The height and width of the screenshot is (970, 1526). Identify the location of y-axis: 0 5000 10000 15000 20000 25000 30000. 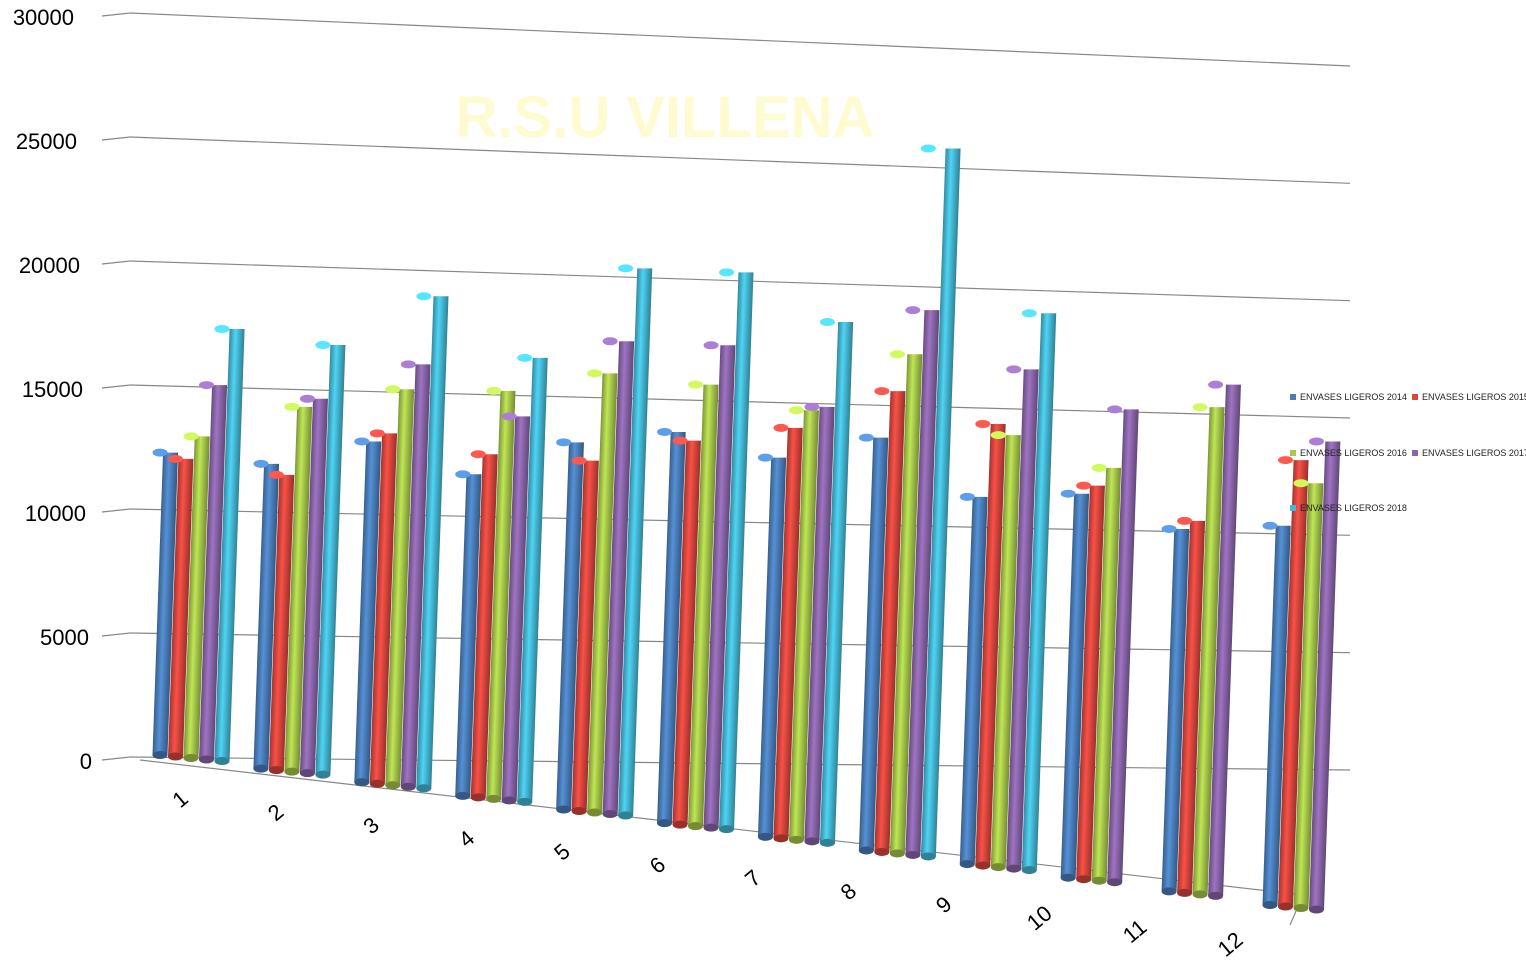
(52, 389).